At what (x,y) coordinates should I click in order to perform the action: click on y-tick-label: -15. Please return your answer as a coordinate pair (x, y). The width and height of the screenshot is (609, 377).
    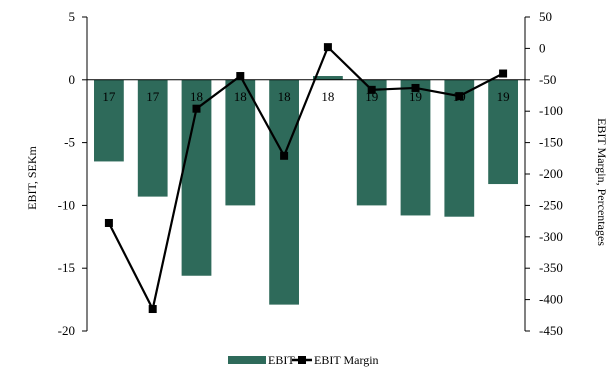
    Looking at the image, I should click on (66, 267).